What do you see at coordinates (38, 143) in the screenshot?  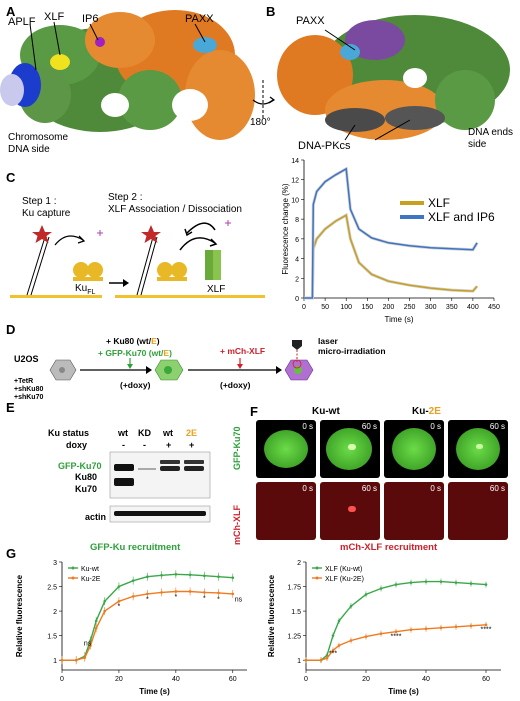 I see `label-dna-side: Chromosome DNA side` at bounding box center [38, 143].